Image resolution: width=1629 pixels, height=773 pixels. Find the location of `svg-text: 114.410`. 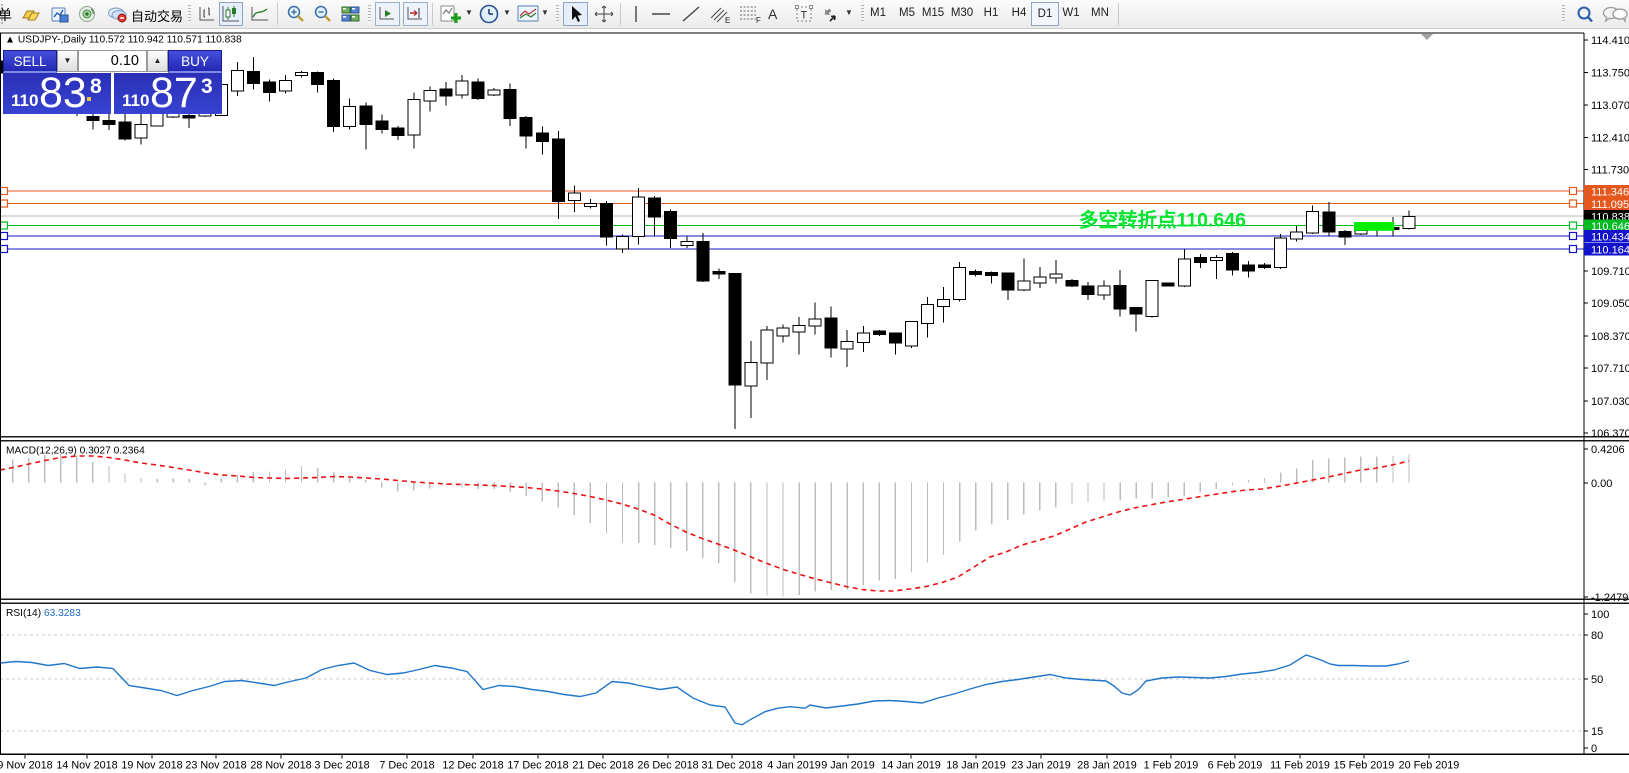

svg-text: 114.410 is located at coordinates (1610, 41).